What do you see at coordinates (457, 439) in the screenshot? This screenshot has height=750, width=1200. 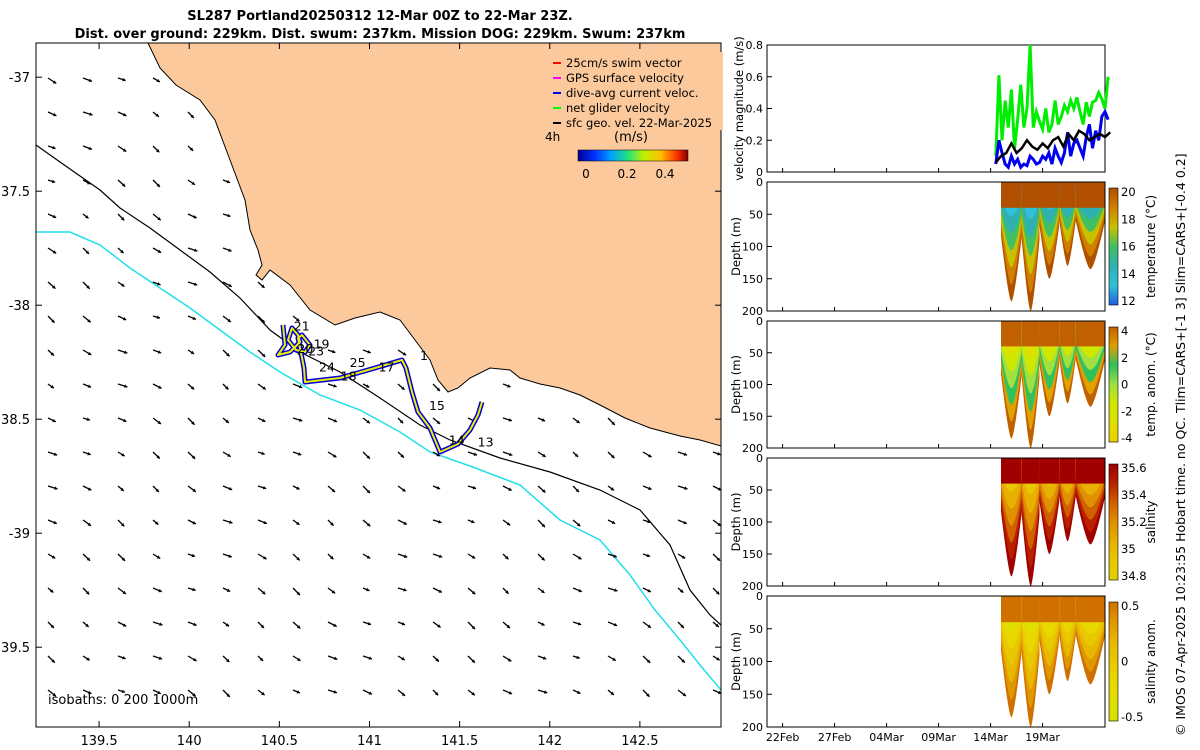 I see `waypoint-label-14: 14` at bounding box center [457, 439].